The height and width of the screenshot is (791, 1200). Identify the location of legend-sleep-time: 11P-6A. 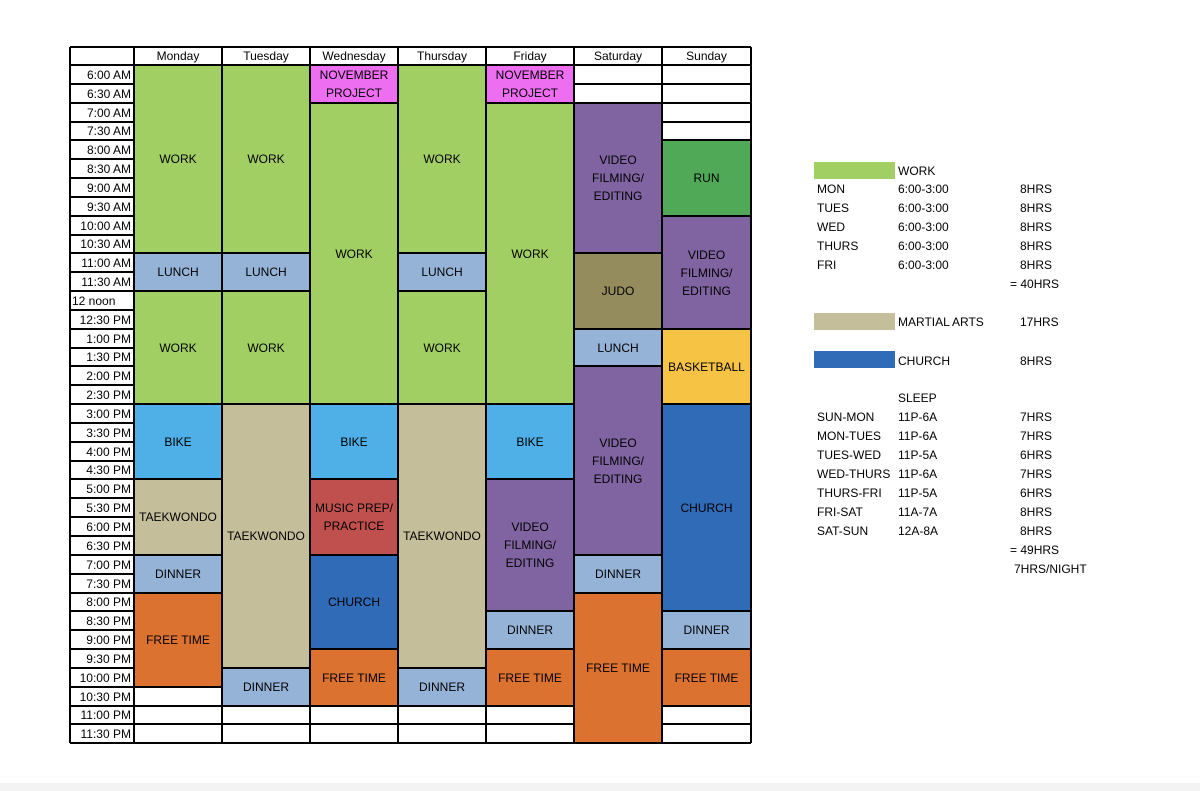
(918, 417).